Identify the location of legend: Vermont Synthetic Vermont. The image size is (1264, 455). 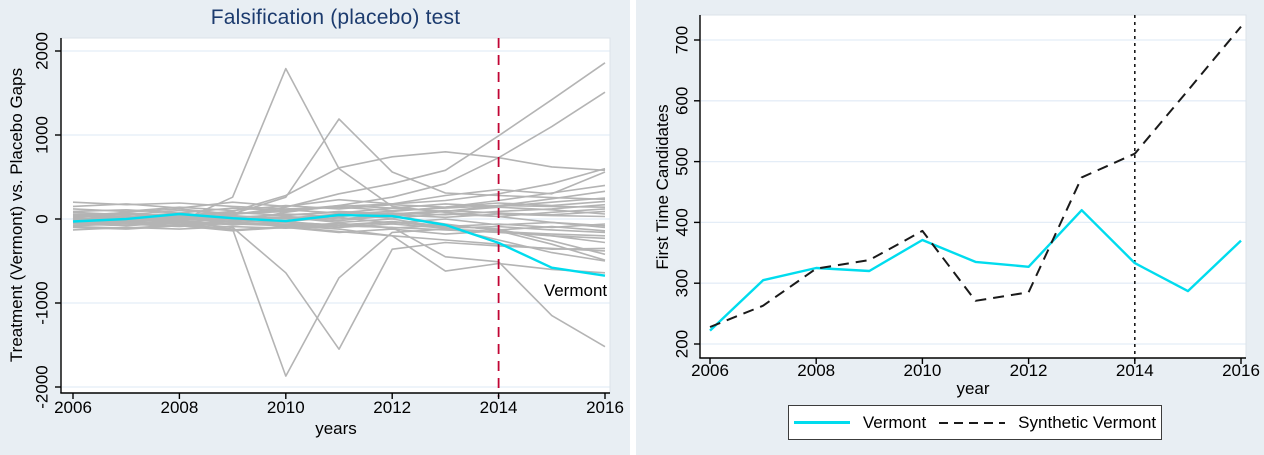
(975, 422).